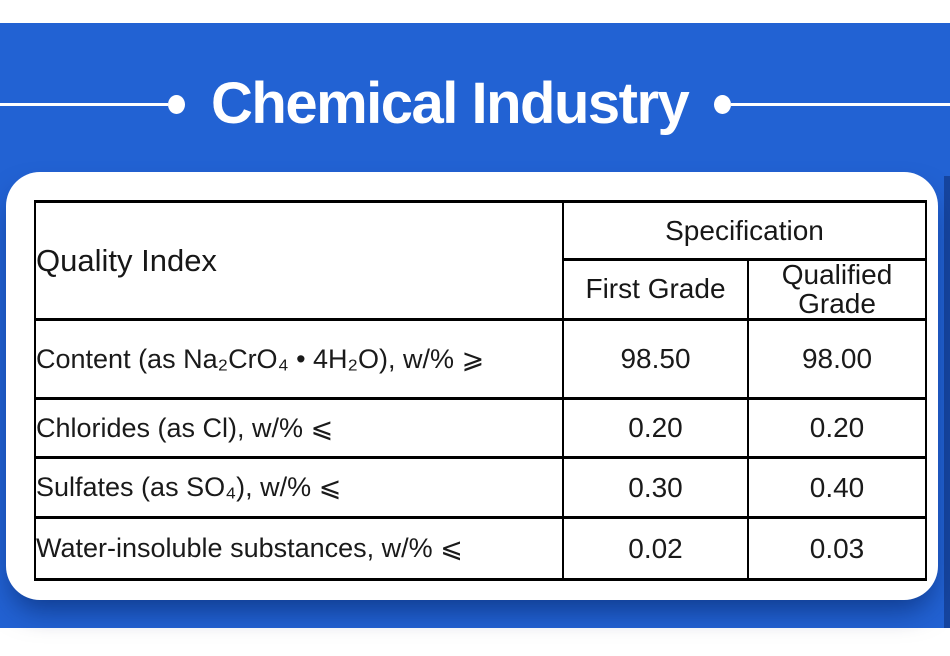  I want to click on qualified-grade-column-header: Qualified Grade, so click(837, 289).